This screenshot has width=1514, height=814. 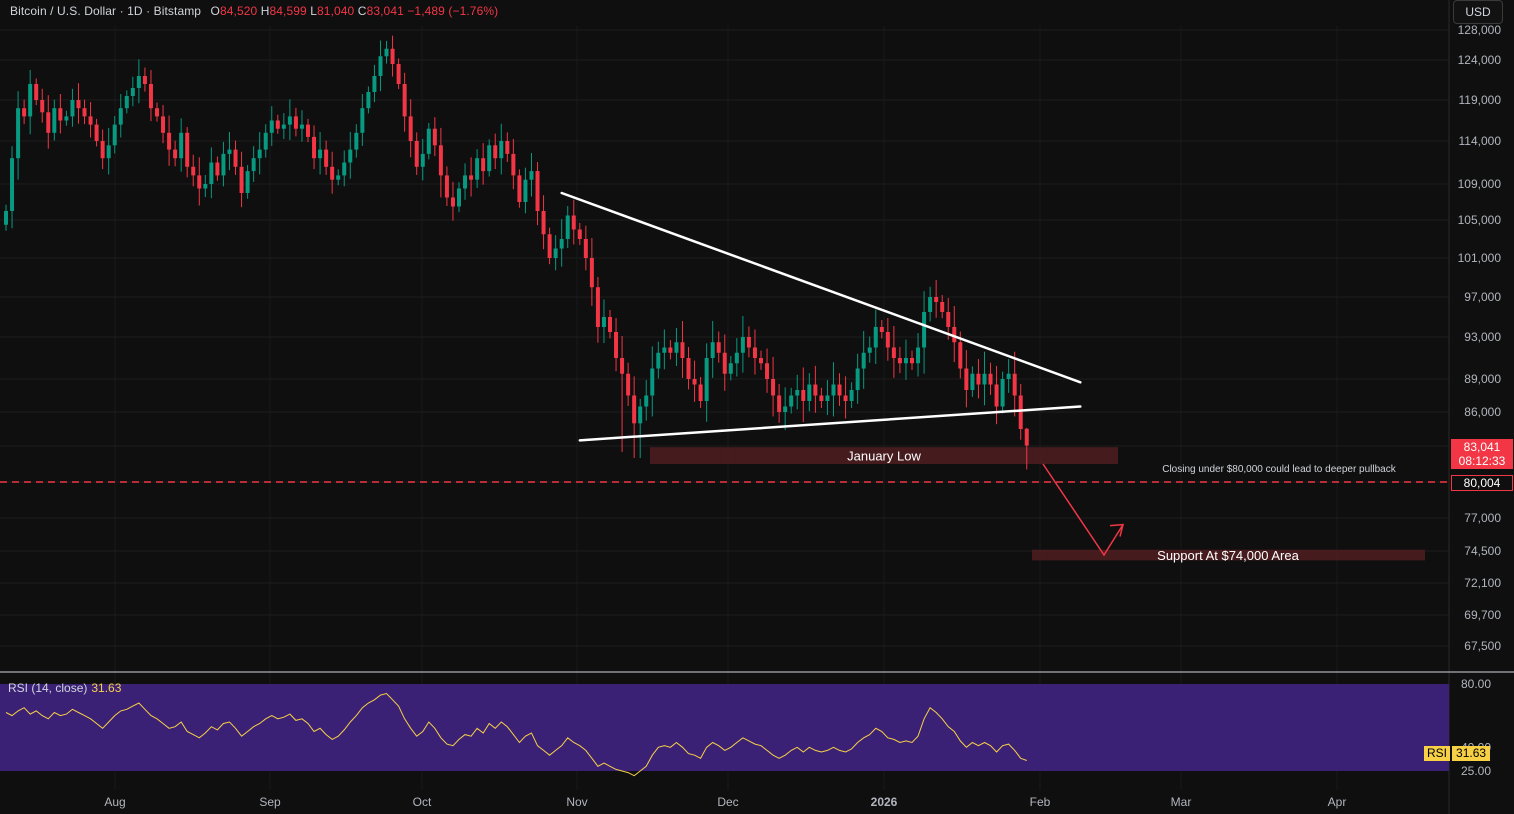 What do you see at coordinates (1482, 518) in the screenshot?
I see `price-axis-label: 77,000` at bounding box center [1482, 518].